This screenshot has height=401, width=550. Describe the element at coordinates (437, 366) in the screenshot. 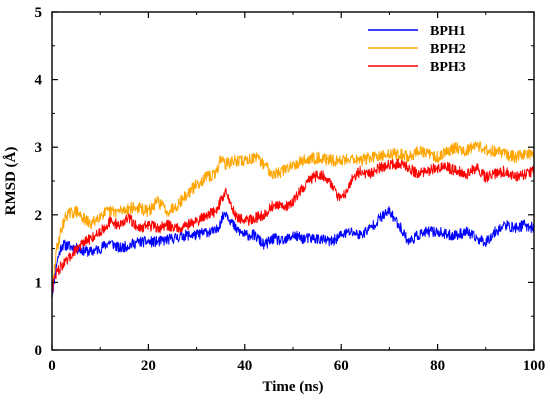

I see `x-tick-label: 80` at that location.